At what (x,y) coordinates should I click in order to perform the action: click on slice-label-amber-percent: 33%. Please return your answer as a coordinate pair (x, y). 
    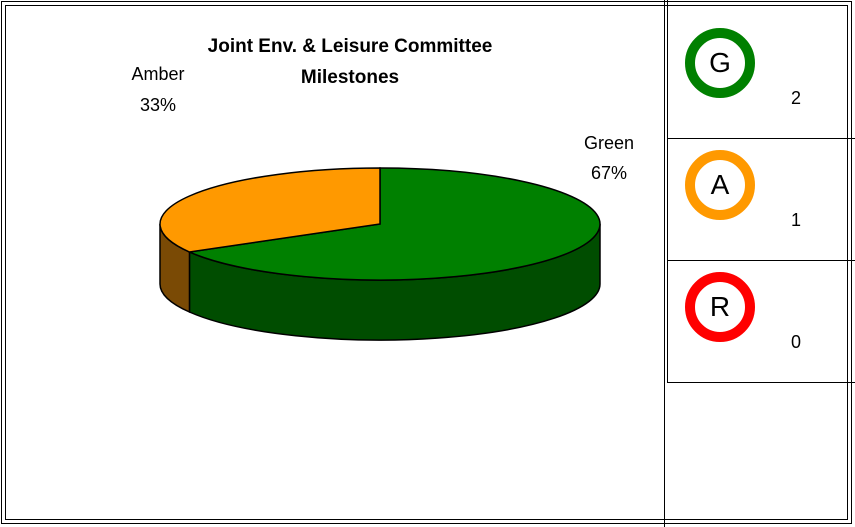
    Looking at the image, I should click on (158, 105).